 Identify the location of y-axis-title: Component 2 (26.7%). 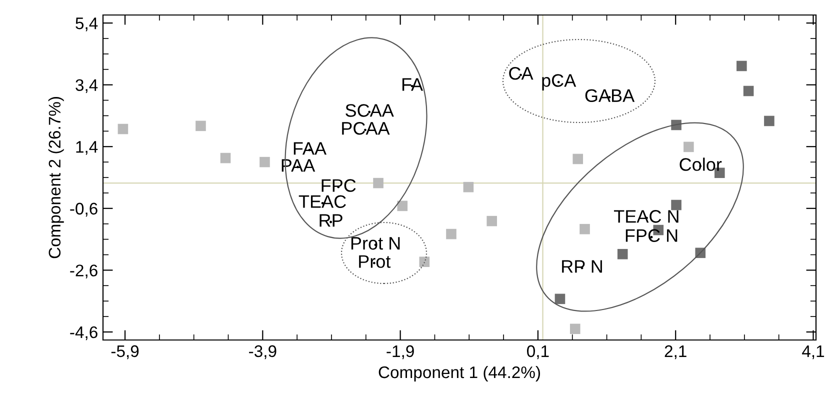
(56, 177).